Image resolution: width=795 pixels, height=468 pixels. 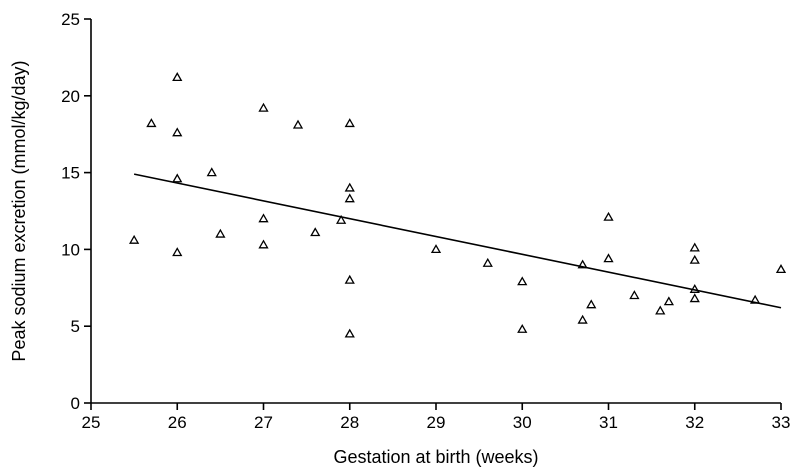 What do you see at coordinates (436, 422) in the screenshot?
I see `x-tick-label: 29` at bounding box center [436, 422].